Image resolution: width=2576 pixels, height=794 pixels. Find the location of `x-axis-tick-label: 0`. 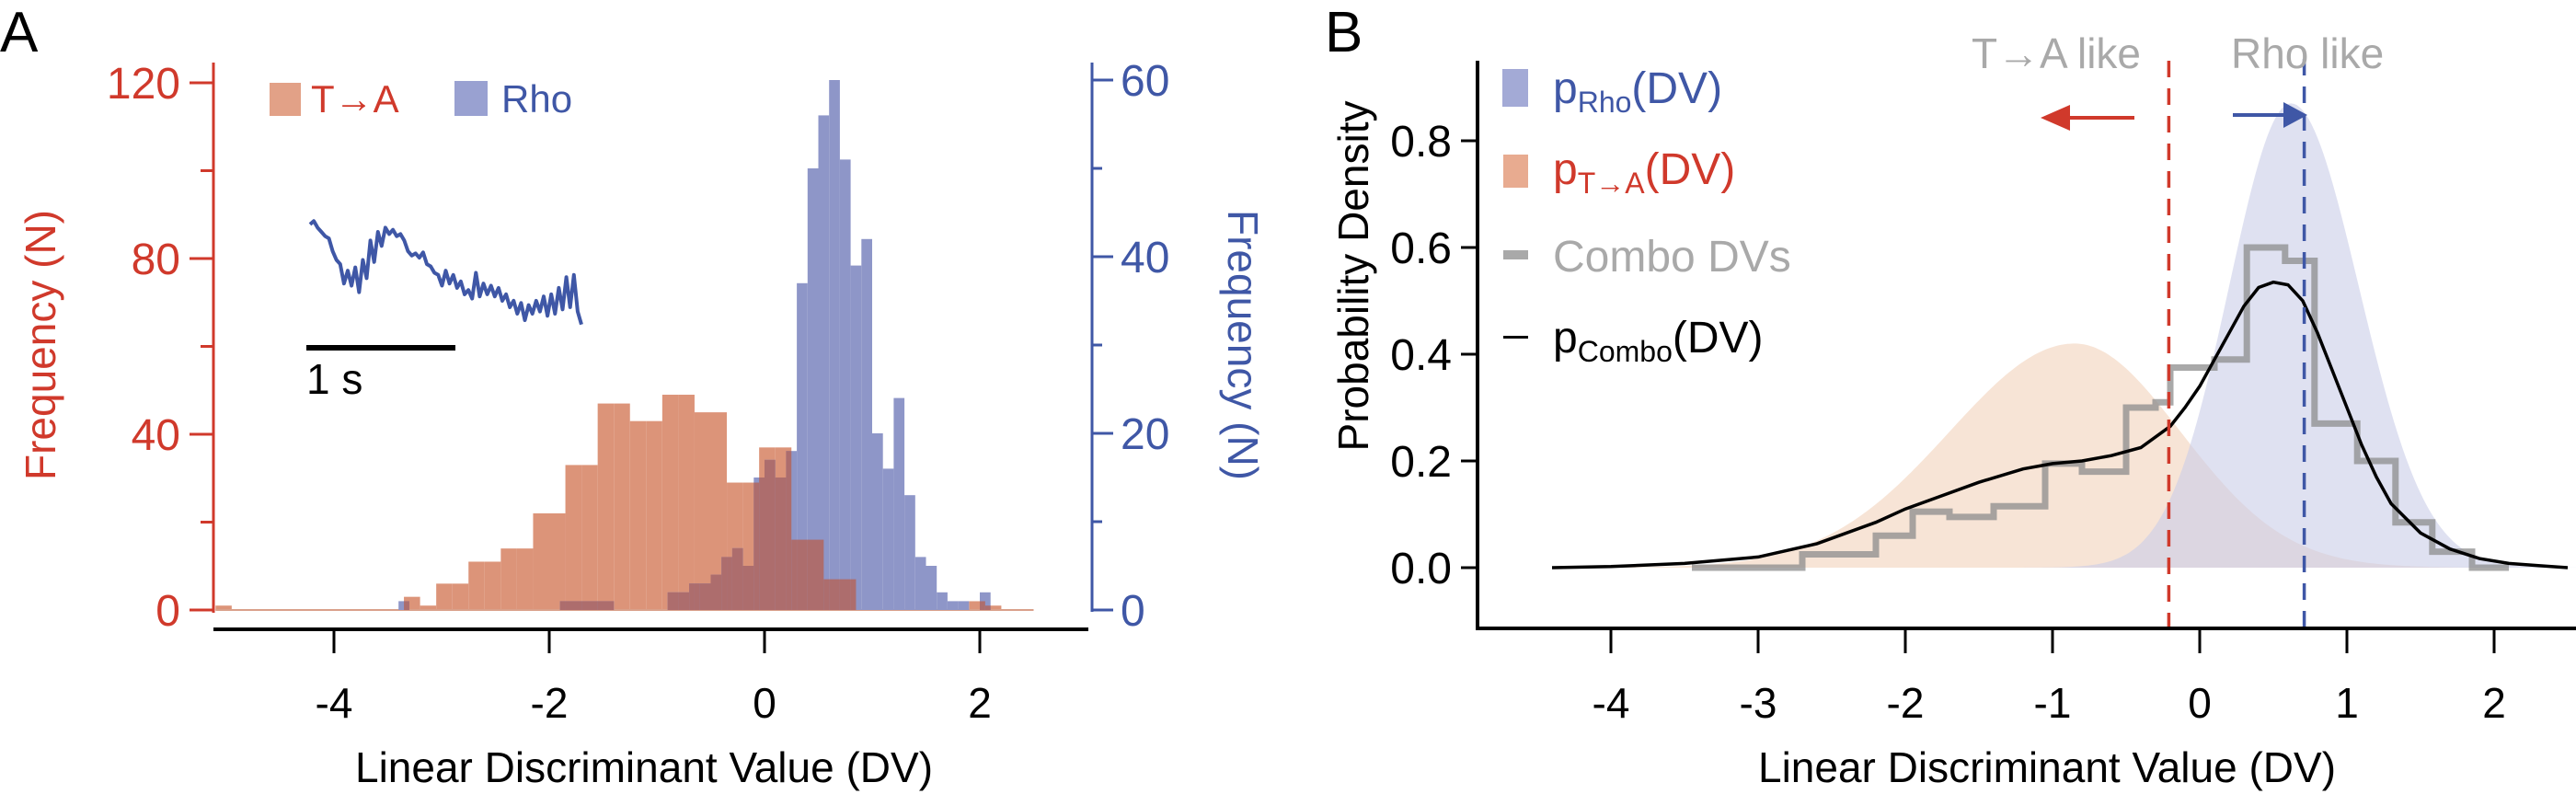

x-axis-tick-label: 0 is located at coordinates (764, 703).